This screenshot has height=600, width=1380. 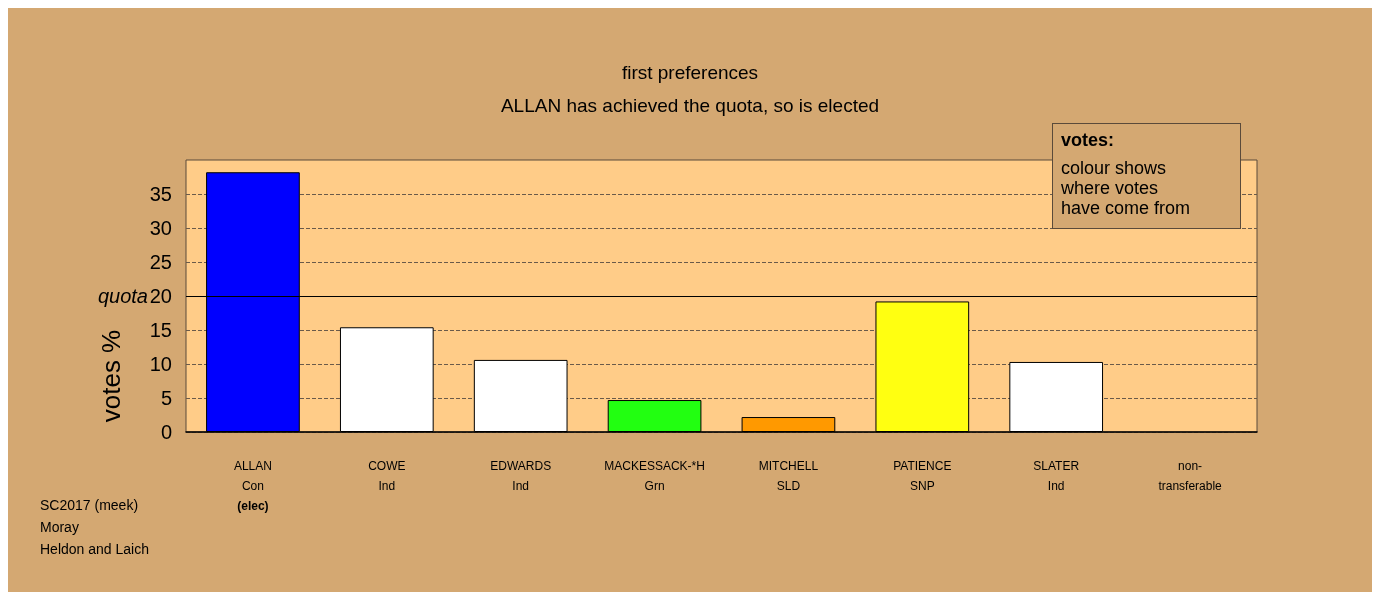 What do you see at coordinates (654, 476) in the screenshot?
I see `x-tick-label: MACKESSACK-*H Grn` at bounding box center [654, 476].